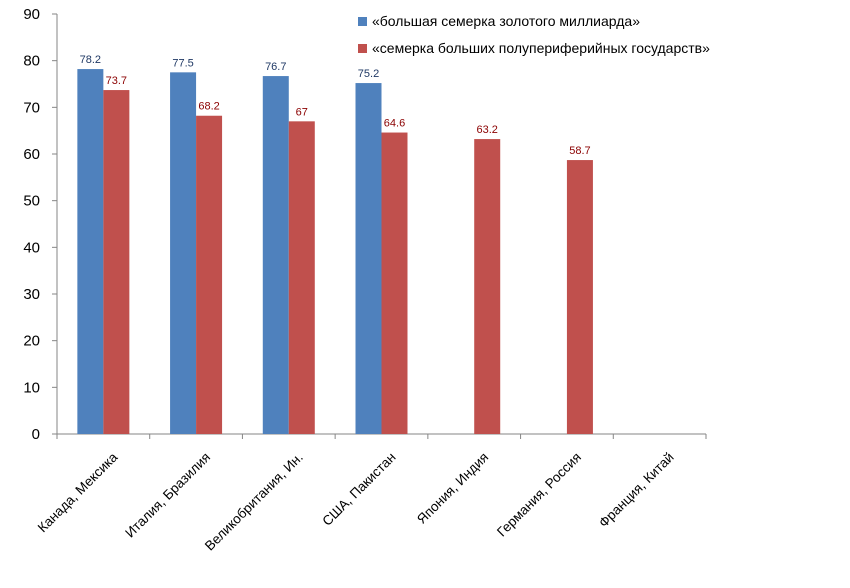  Describe the element at coordinates (31, 341) in the screenshot. I see `y-tick-label: 20` at that location.